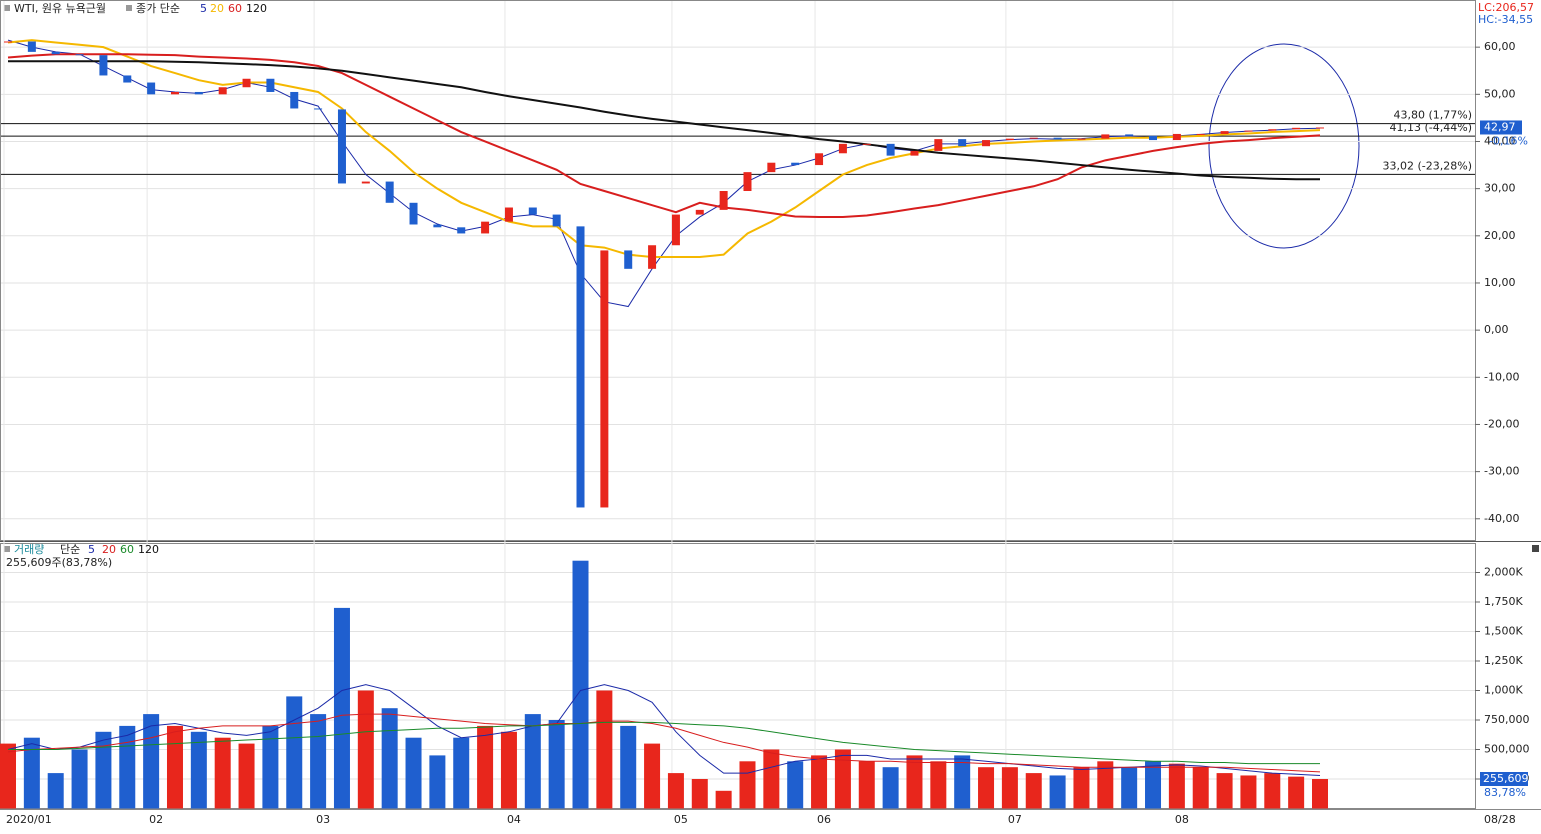 Image resolution: width=1541 pixels, height=834 pixels. Describe the element at coordinates (1500, 46) in the screenshot. I see `y-tick-label: 60,00` at that location.